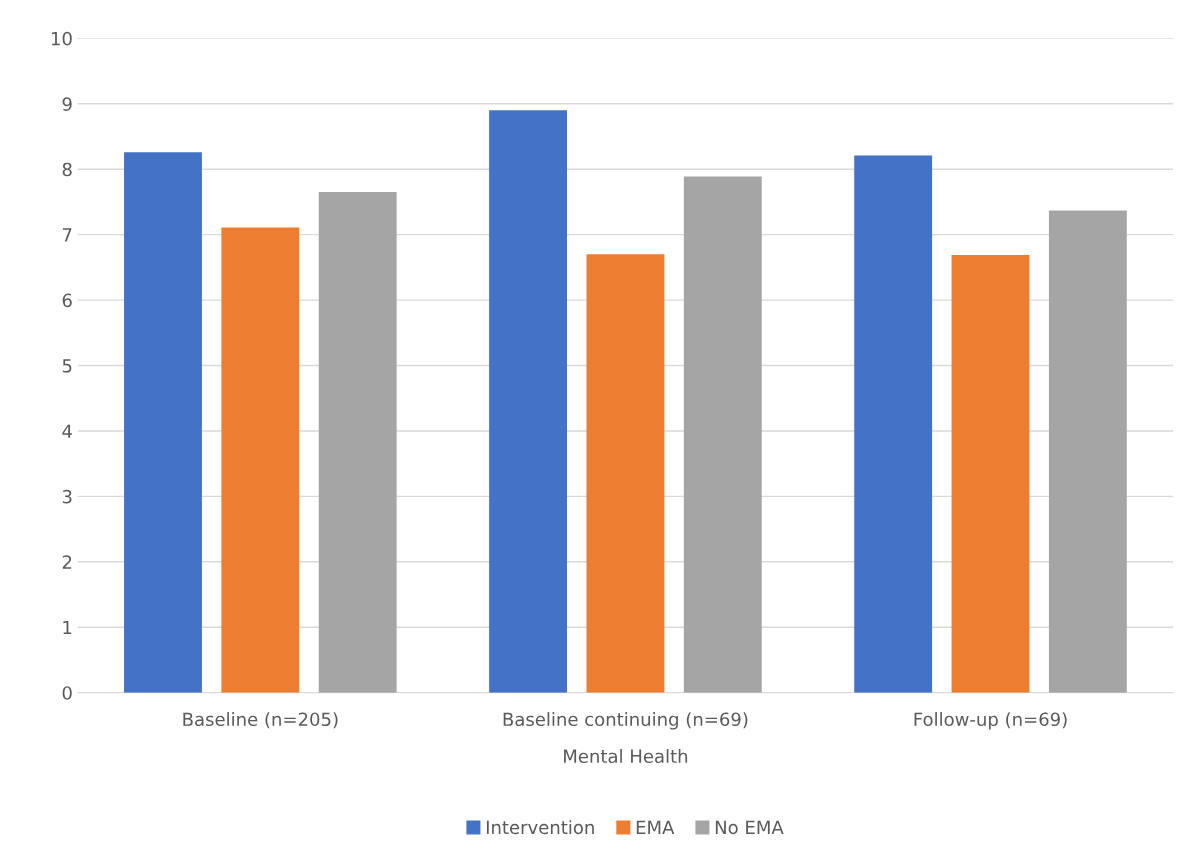 The image size is (1197, 852). I want to click on y-tick-label: 3, so click(67, 496).